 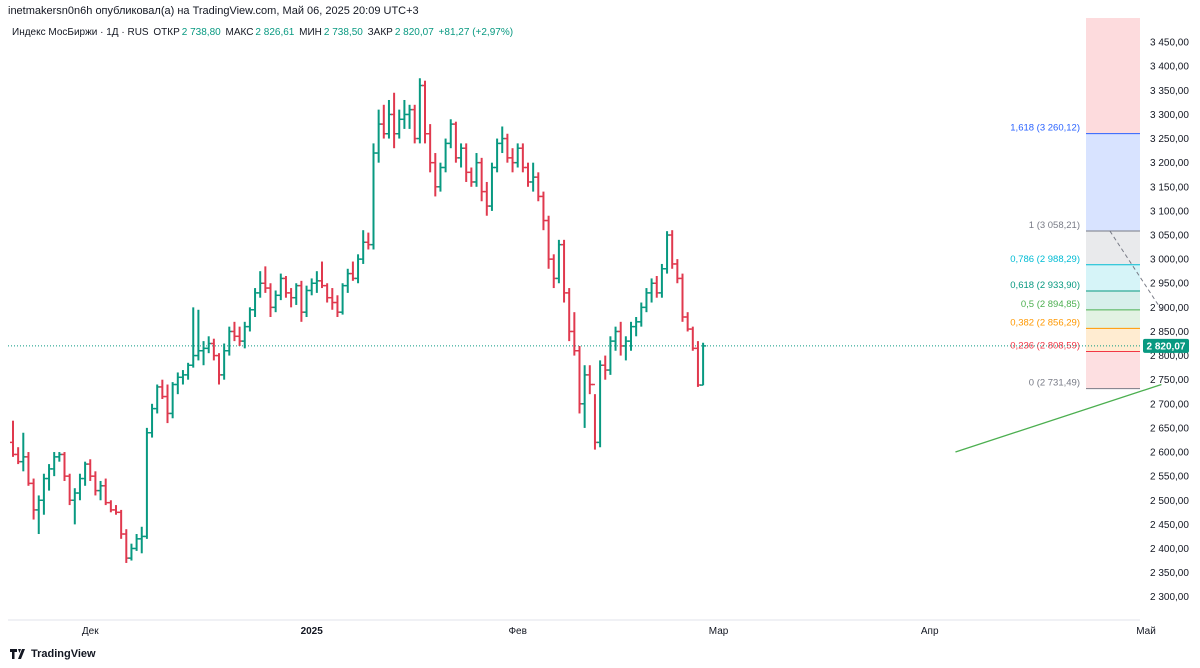 I want to click on fib-trend-line, so click(x=1135, y=270).